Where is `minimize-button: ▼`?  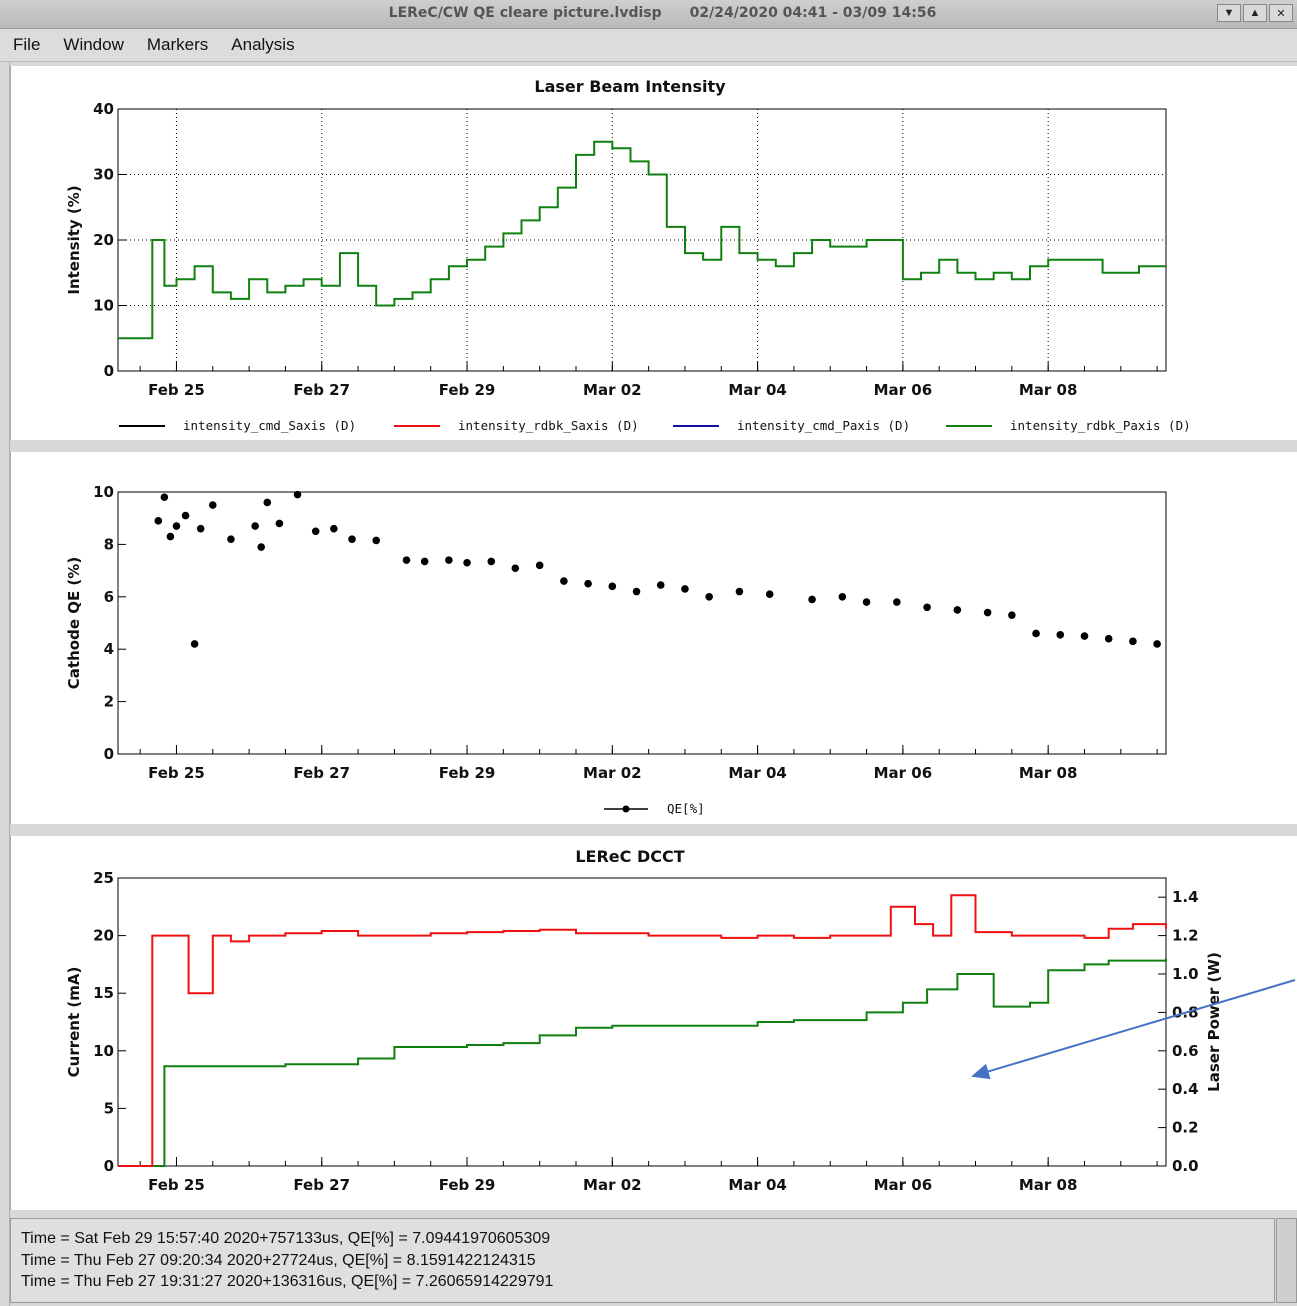 minimize-button: ▼ is located at coordinates (1229, 13).